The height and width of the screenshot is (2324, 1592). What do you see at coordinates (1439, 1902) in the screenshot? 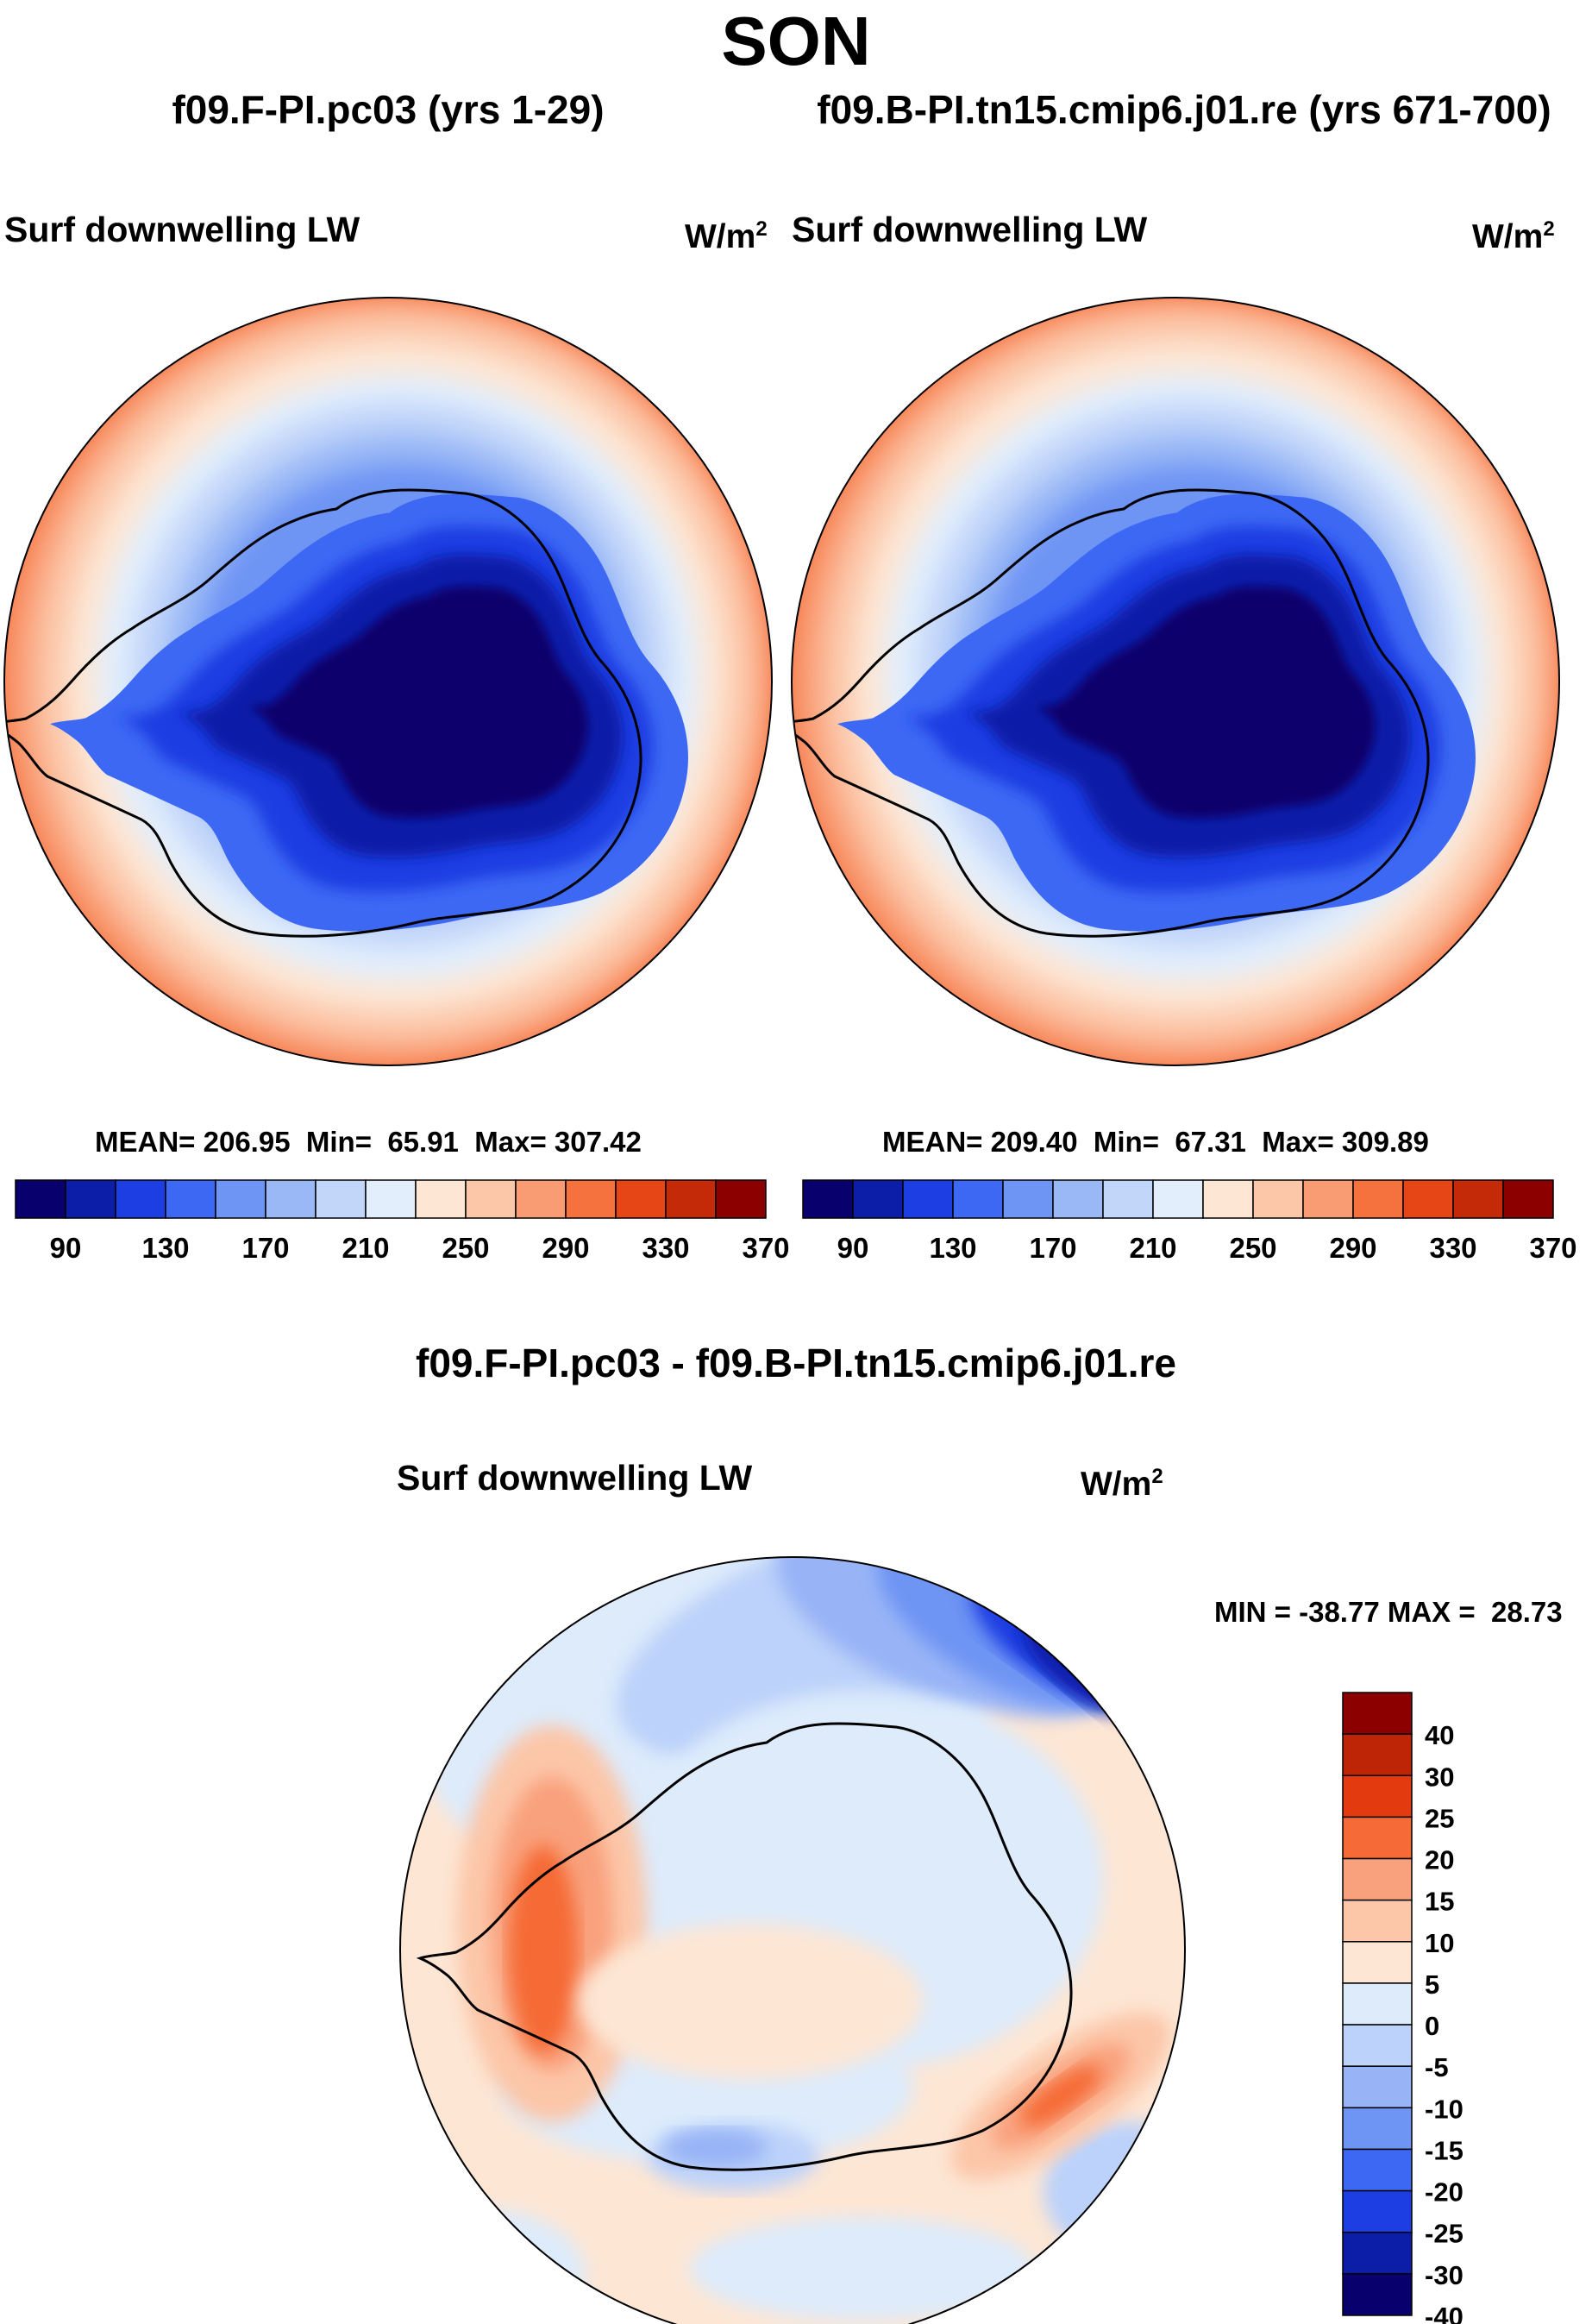
I see `difference-colorbar-tick-label: 15` at bounding box center [1439, 1902].